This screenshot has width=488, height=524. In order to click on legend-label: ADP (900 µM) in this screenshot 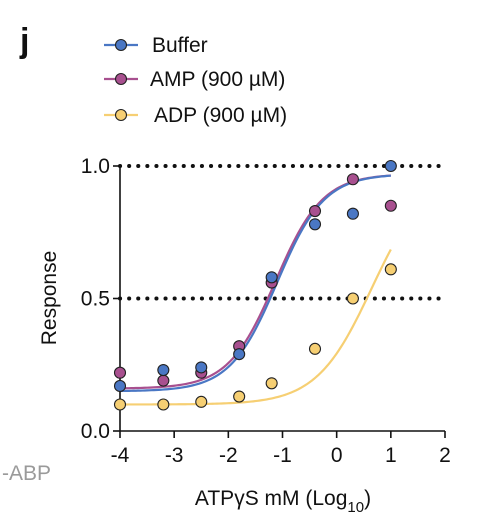, I will do `click(220, 115)`.